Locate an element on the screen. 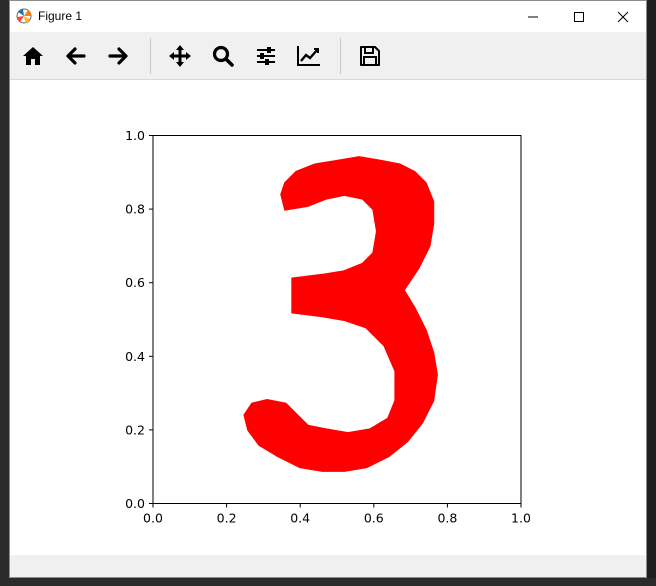 The image size is (656, 586). minimize-button is located at coordinates (533, 16).